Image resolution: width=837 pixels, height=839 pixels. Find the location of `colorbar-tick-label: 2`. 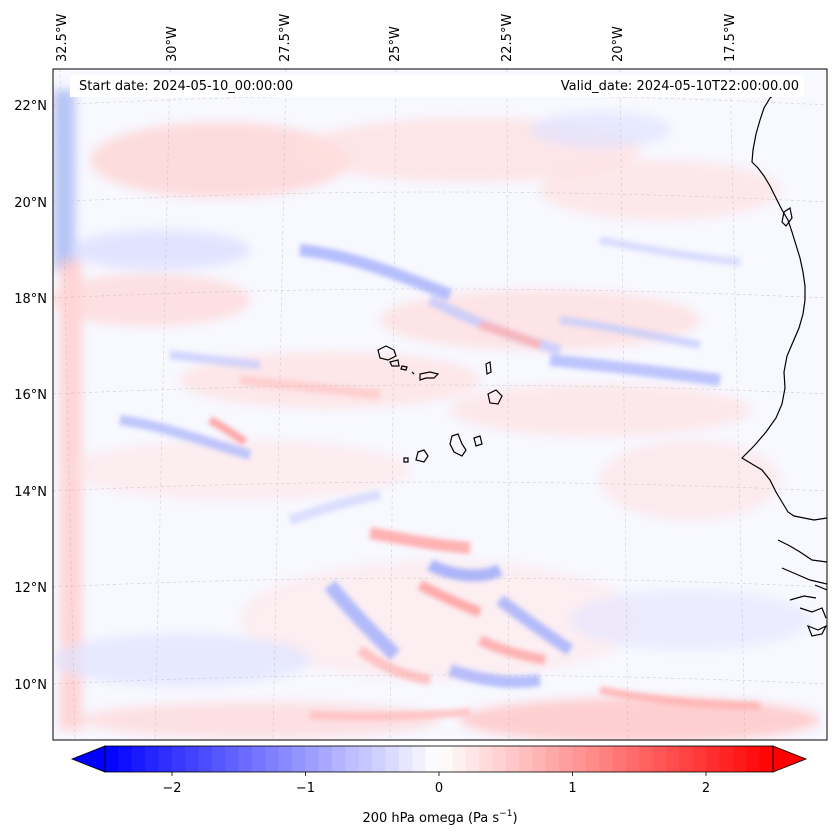

colorbar-tick-label: 2 is located at coordinates (706, 788).